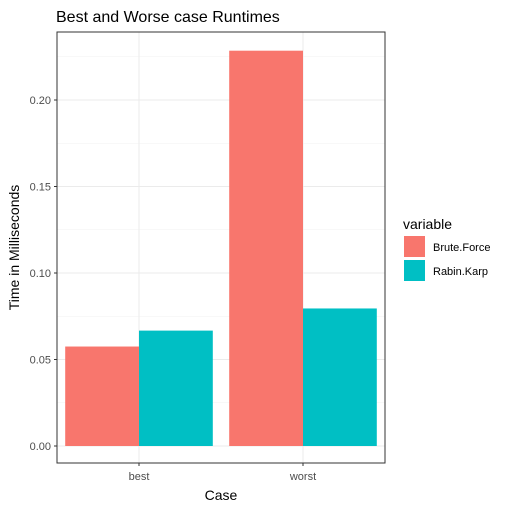  What do you see at coordinates (302, 477) in the screenshot?
I see `x-tick-label: worst` at bounding box center [302, 477].